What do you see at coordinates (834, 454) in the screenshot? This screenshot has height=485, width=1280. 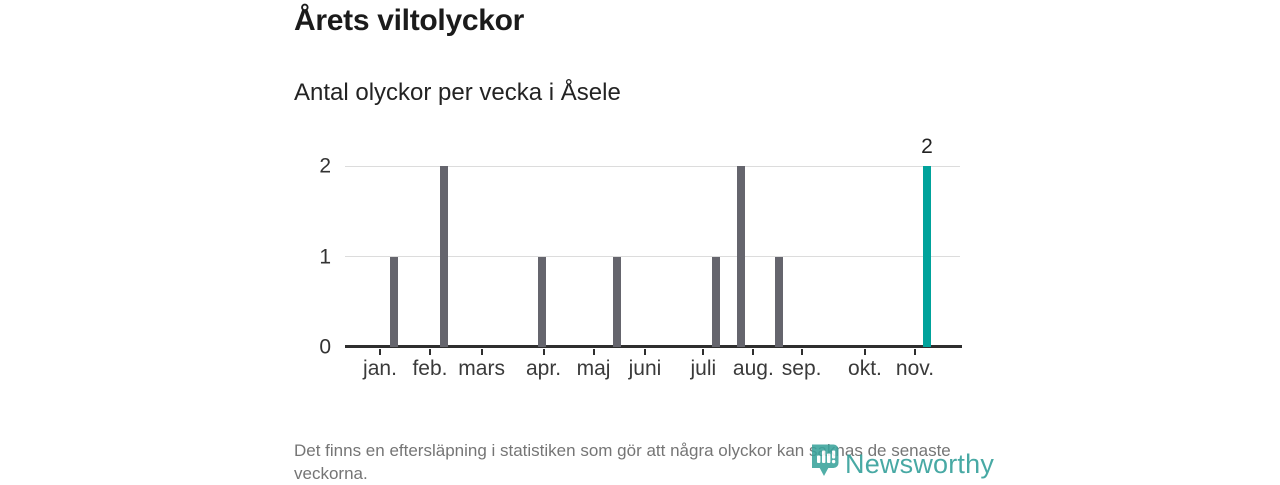 I see `logo-exclamation-stem` at bounding box center [834, 454].